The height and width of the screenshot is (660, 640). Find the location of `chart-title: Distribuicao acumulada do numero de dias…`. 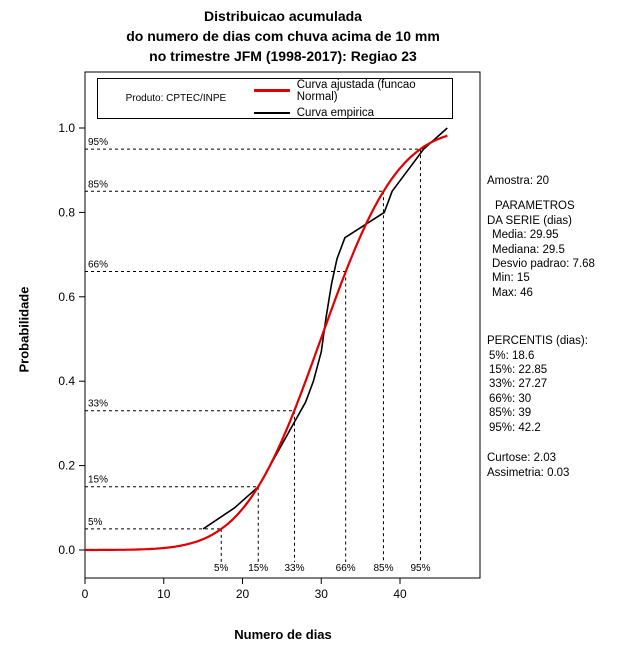

chart-title: Distribuicao acumulada do numero de dias… is located at coordinates (283, 36).